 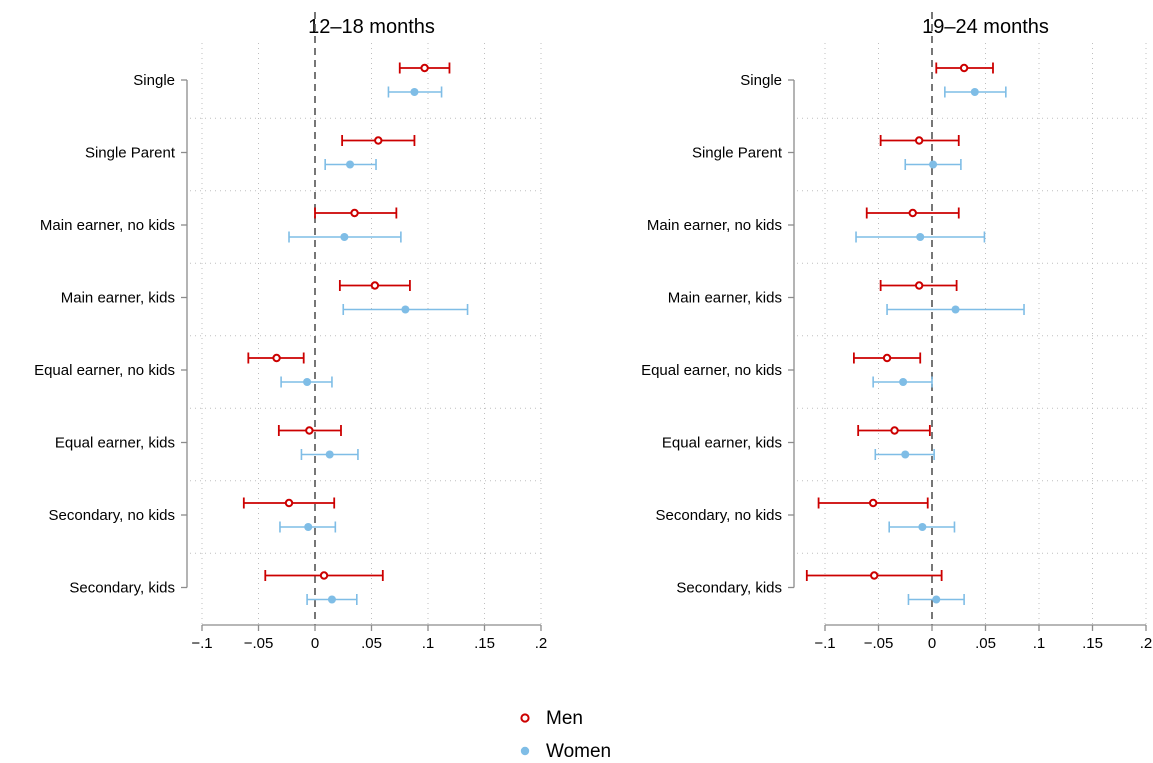 What do you see at coordinates (564, 718) in the screenshot?
I see `legend-label-men: Men` at bounding box center [564, 718].